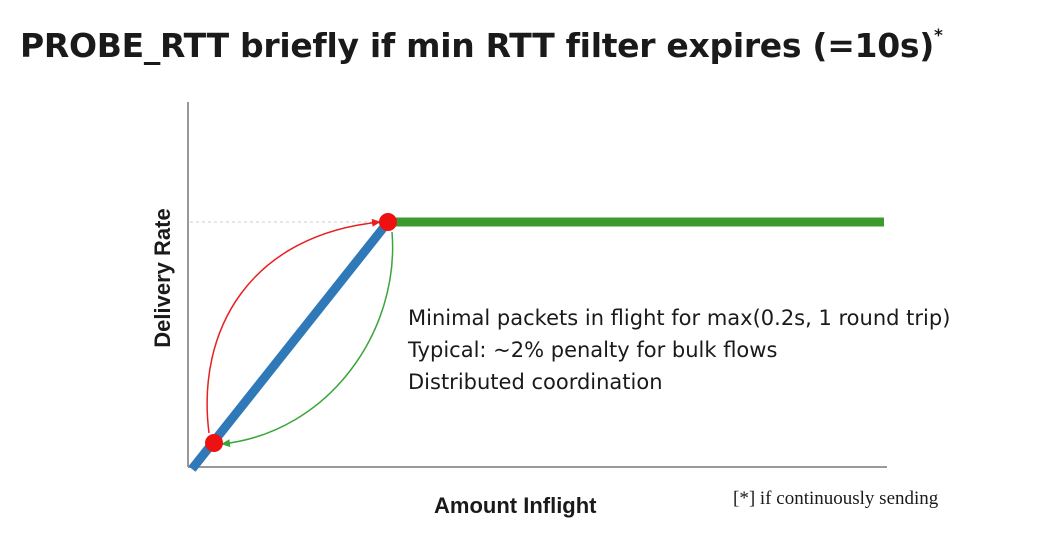  I want to click on footnote: [*] if continuously sending, so click(836, 498).